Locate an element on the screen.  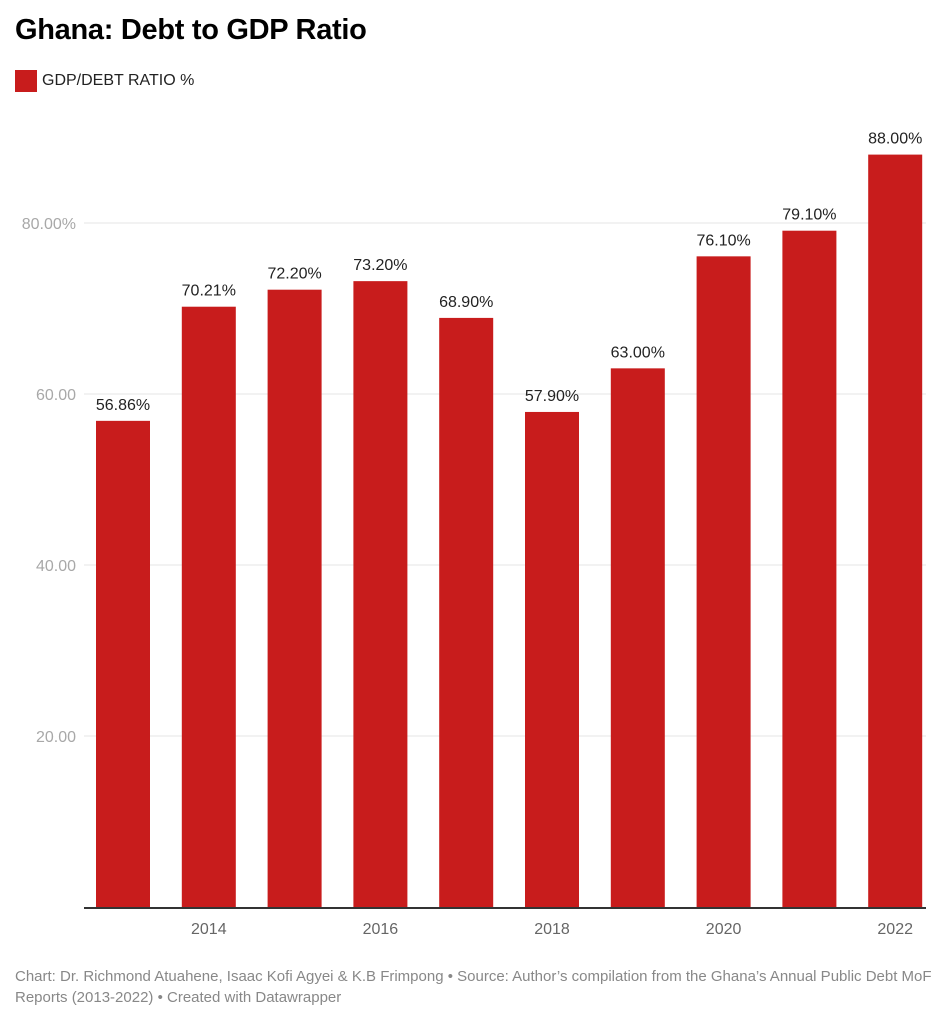
legend-label: GDP/DEBT RATIO % is located at coordinates (118, 80).